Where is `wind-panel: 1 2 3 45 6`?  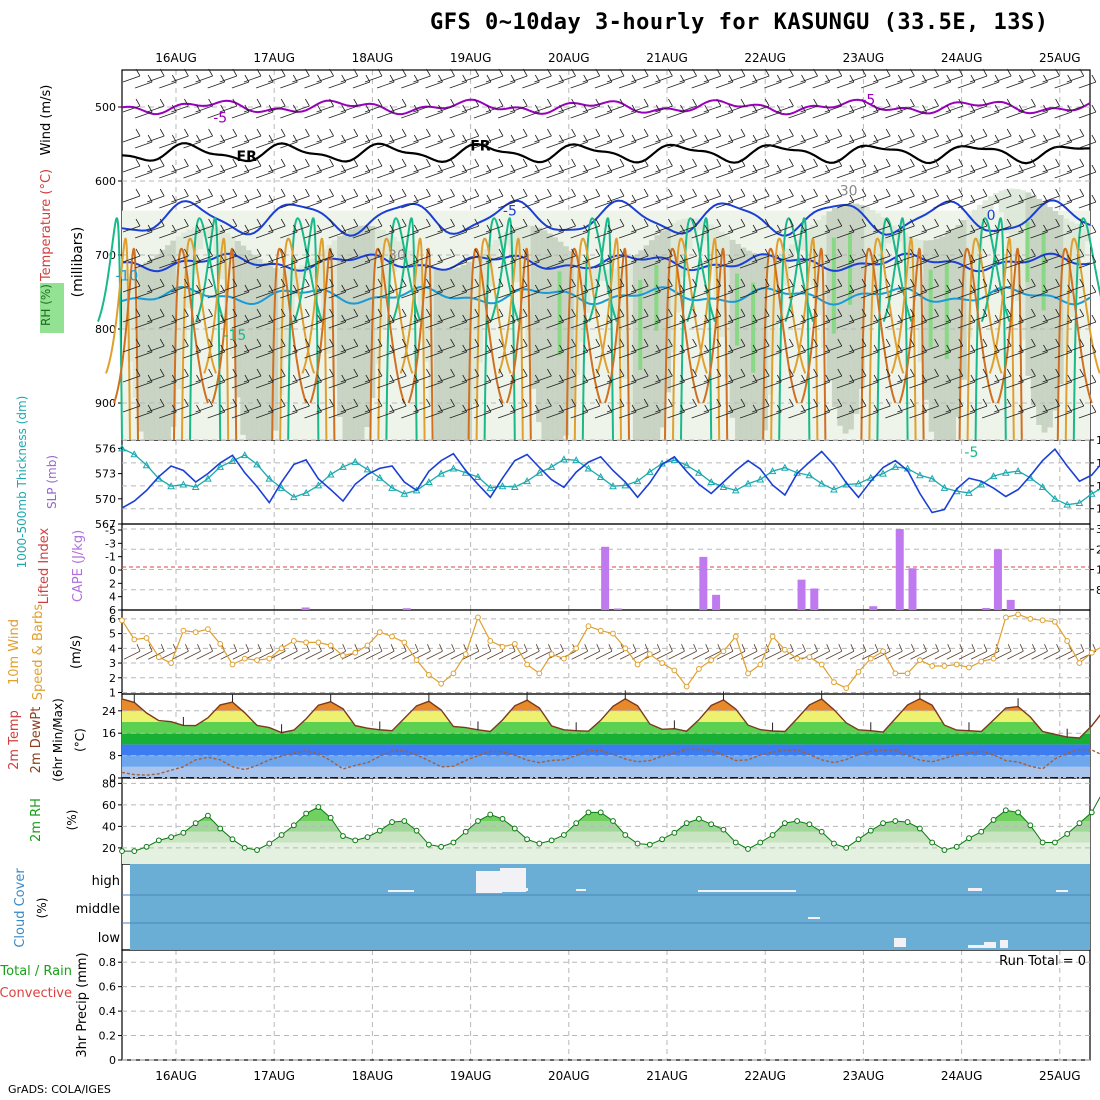
wind-panel: 1 2 3 45 6 is located at coordinates (604, 655).